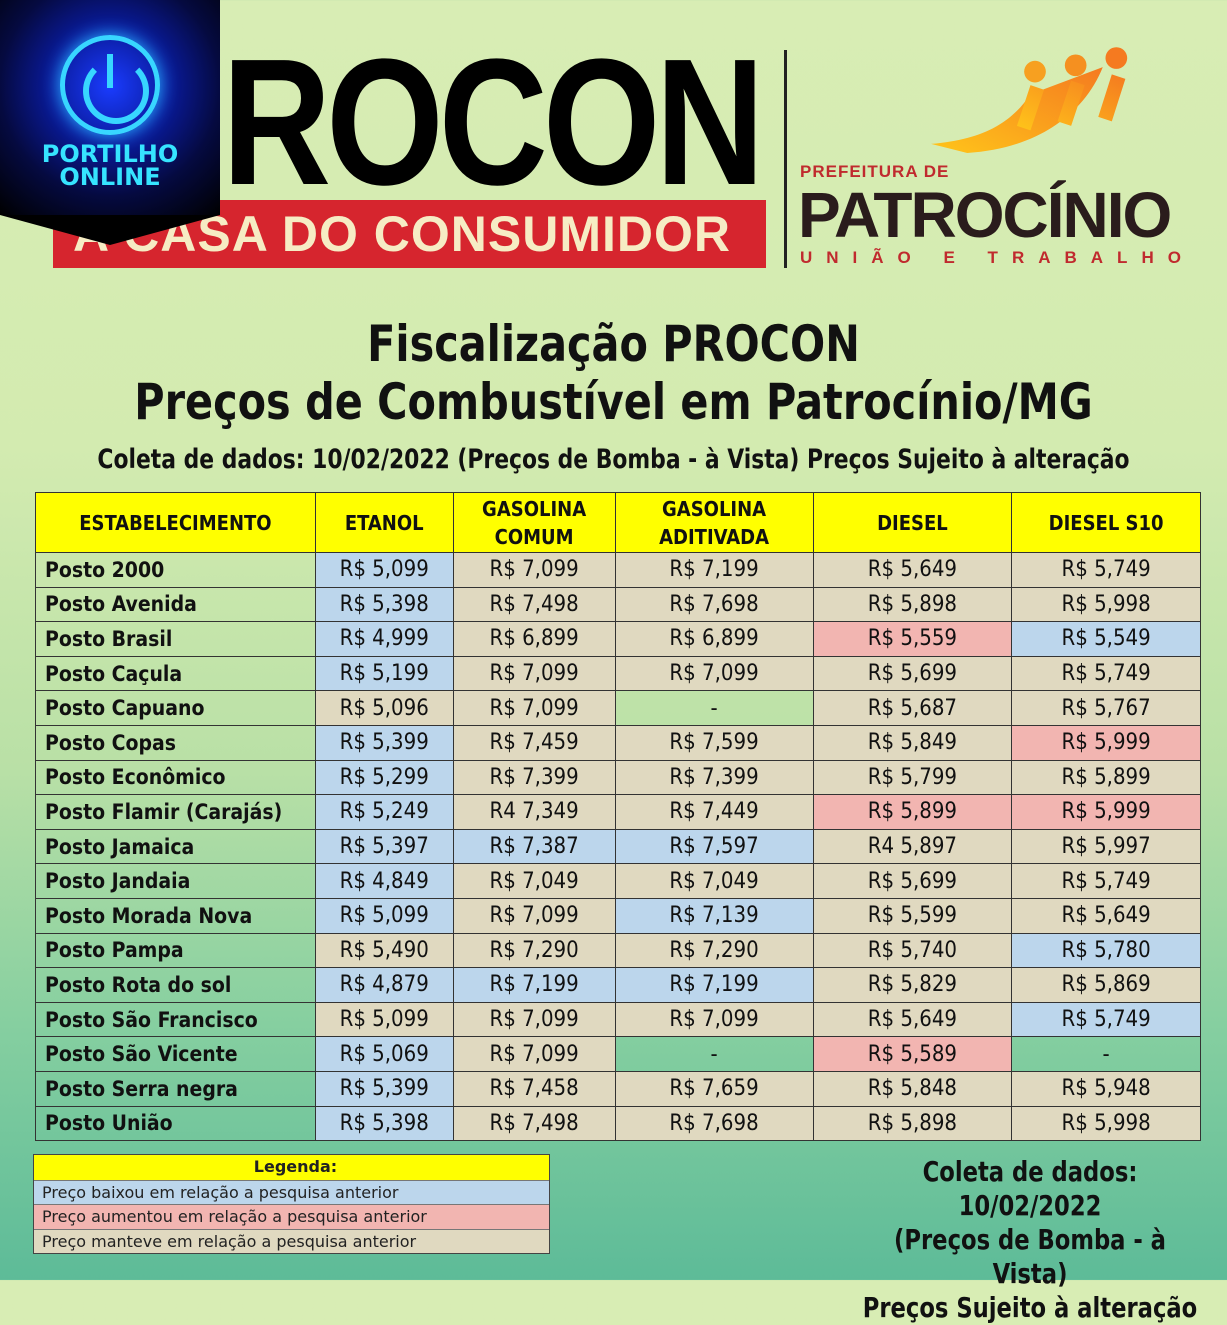 This screenshot has width=1227, height=1325. I want to click on price-gasolina-comum: R$ 7,387, so click(534, 846).